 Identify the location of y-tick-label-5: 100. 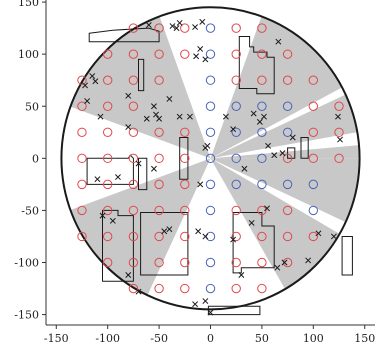
(28, 54).